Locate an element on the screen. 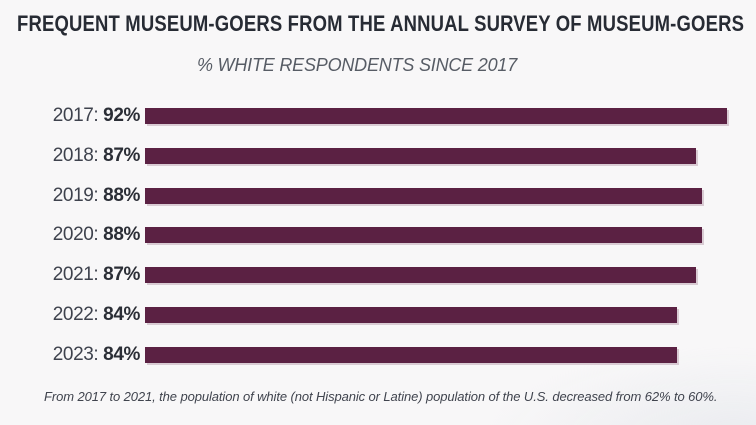 The height and width of the screenshot is (425, 756). bar-row-label: 2019: 88% is located at coordinates (81, 195).